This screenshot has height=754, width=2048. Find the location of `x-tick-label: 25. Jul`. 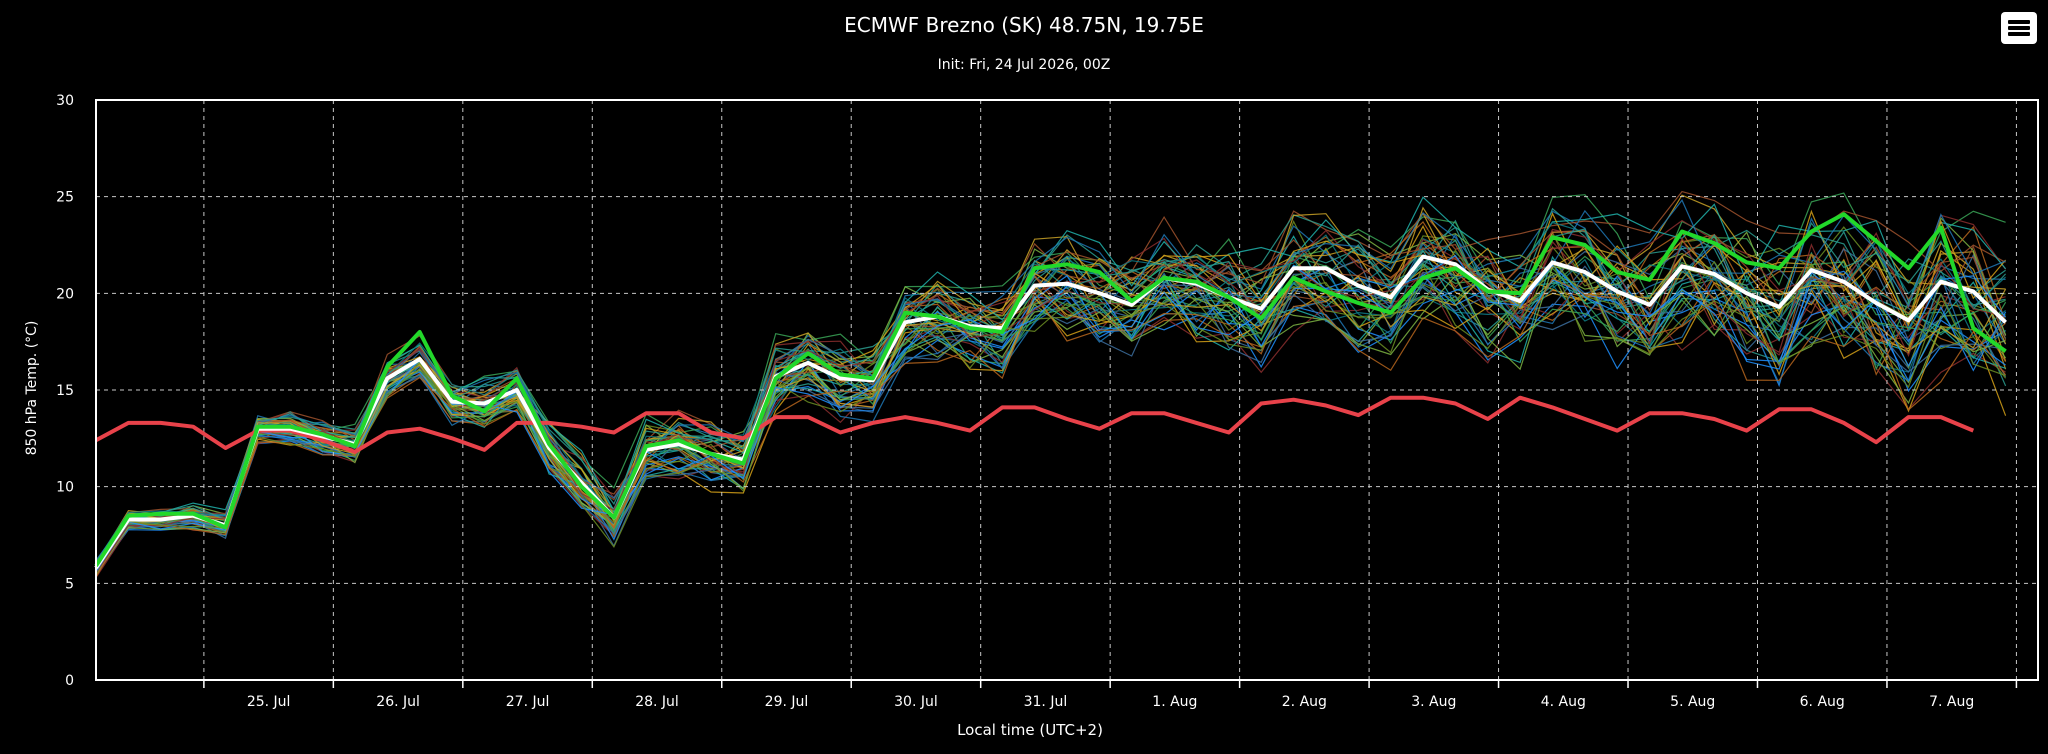

x-tick-label: 25. Jul is located at coordinates (269, 702).